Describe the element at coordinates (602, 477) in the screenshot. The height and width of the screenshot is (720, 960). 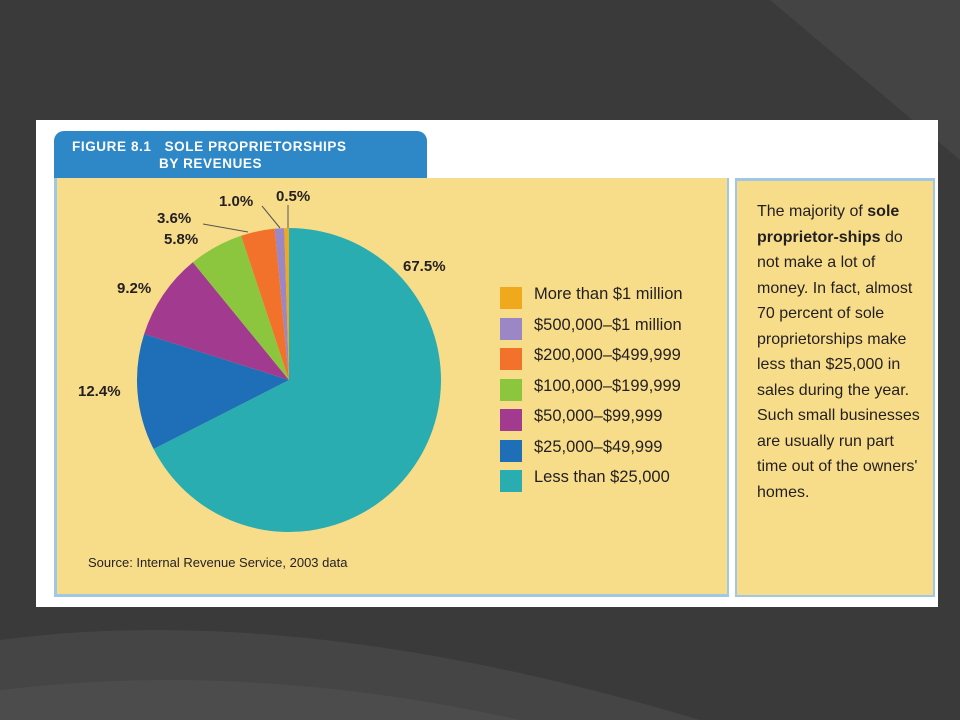
I see `legend-label: Less than $25,000` at that location.